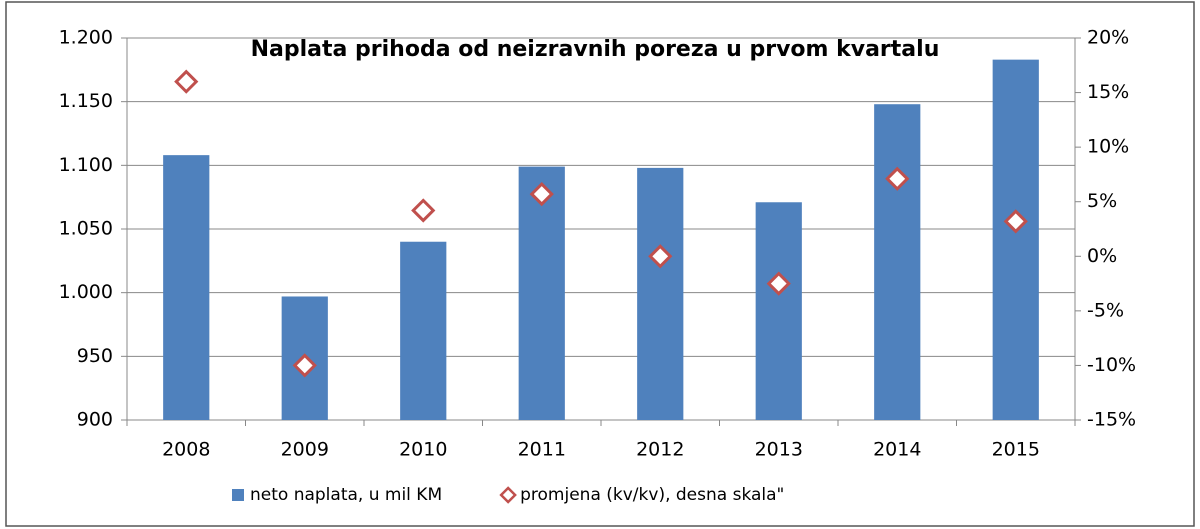 The height and width of the screenshot is (529, 1200). I want to click on x-tick-label: 2014, so click(897, 450).